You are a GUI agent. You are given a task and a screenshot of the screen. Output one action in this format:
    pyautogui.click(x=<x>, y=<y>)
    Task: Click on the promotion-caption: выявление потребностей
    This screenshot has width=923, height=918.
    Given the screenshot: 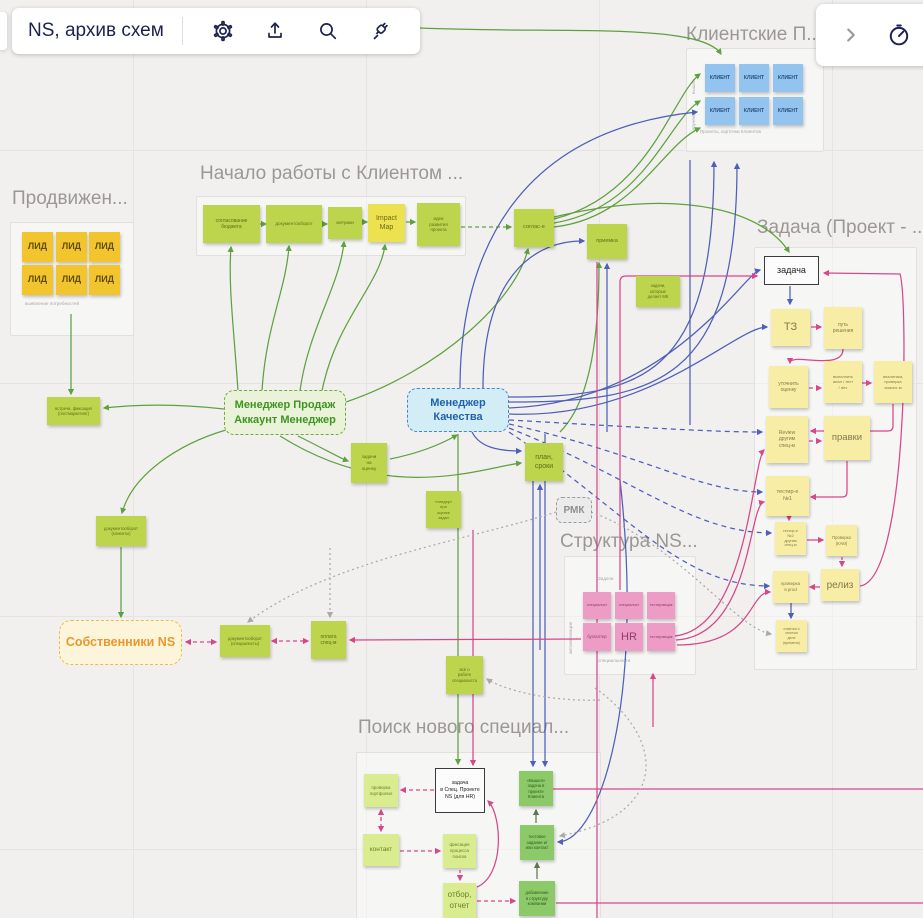 What is the action you would take?
    pyautogui.click(x=52, y=303)
    